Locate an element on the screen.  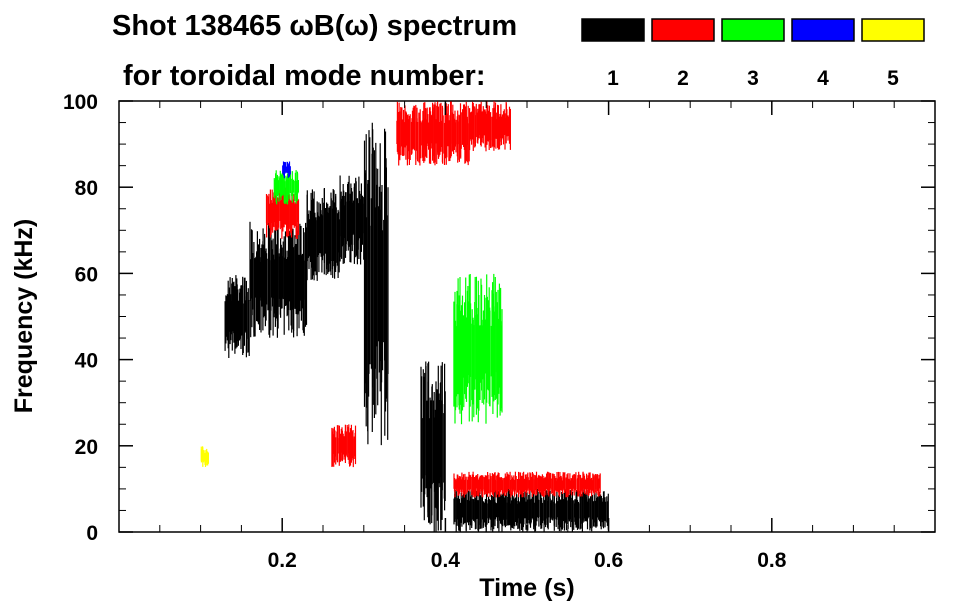
legend-label-1: 1 is located at coordinates (613, 78).